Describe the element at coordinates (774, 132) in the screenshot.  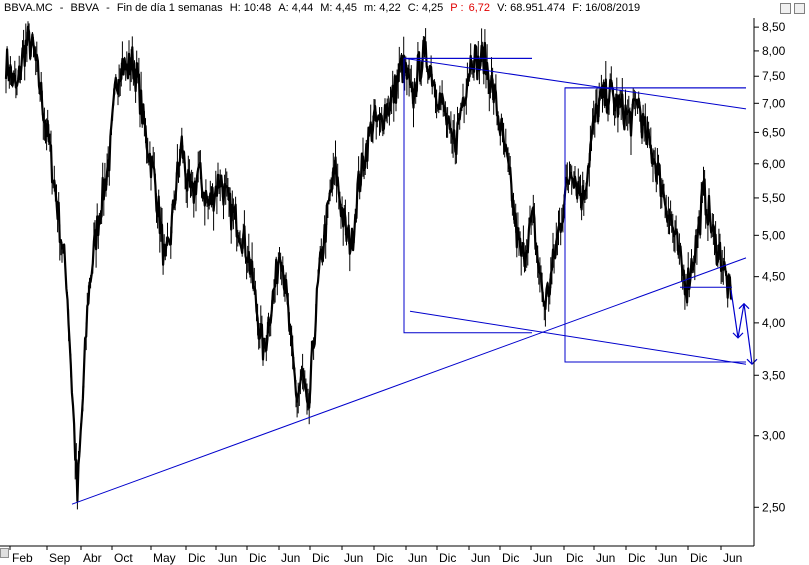
I see `price-tick-label: 6,50` at that location.